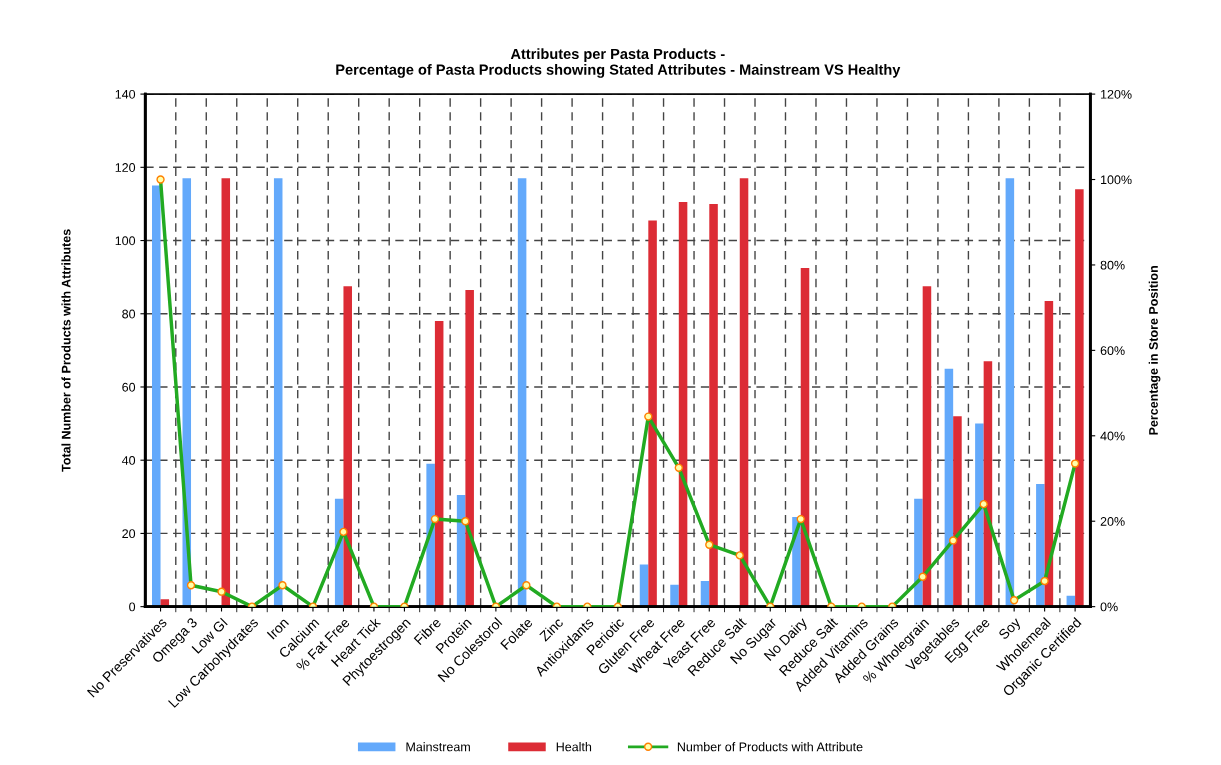 Image resolution: width=1221 pixels, height=765 pixels. Describe the element at coordinates (1112, 521) in the screenshot. I see `y2-tick-label: 20%` at that location.